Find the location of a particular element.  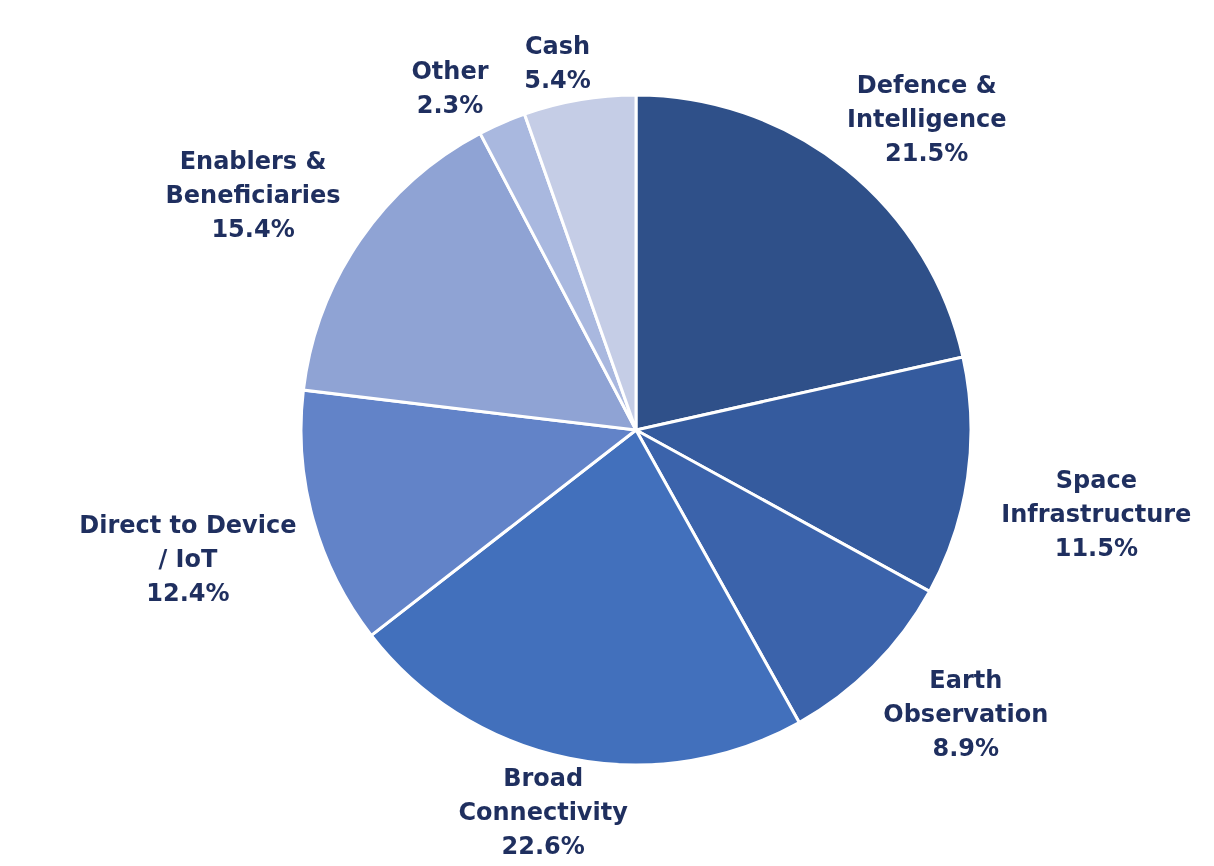

slice-label: Other is located at coordinates (450, 70).